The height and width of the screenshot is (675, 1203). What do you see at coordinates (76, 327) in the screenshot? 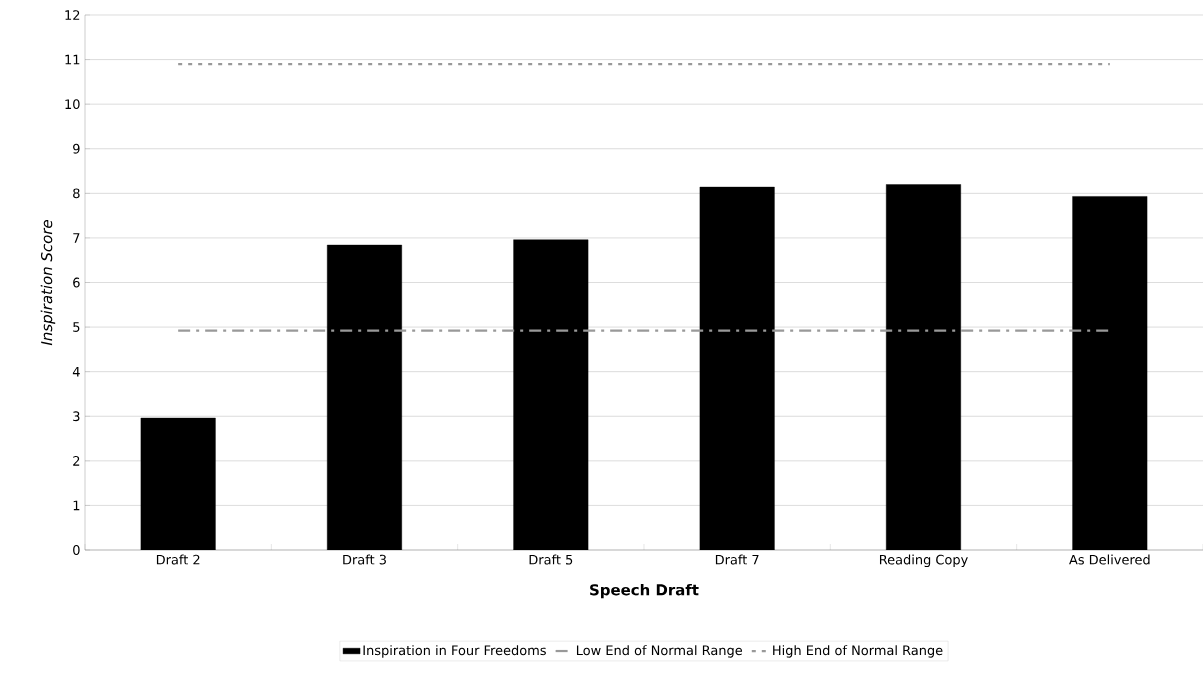
I see `y-tick-label: 5` at bounding box center [76, 327].